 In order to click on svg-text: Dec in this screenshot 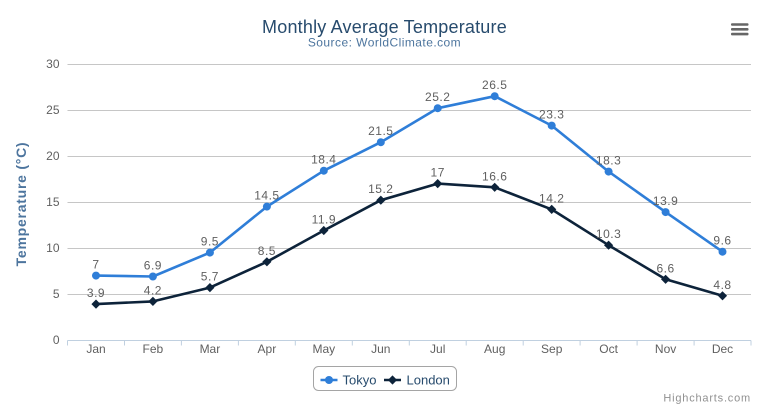, I will do `click(722, 349)`.